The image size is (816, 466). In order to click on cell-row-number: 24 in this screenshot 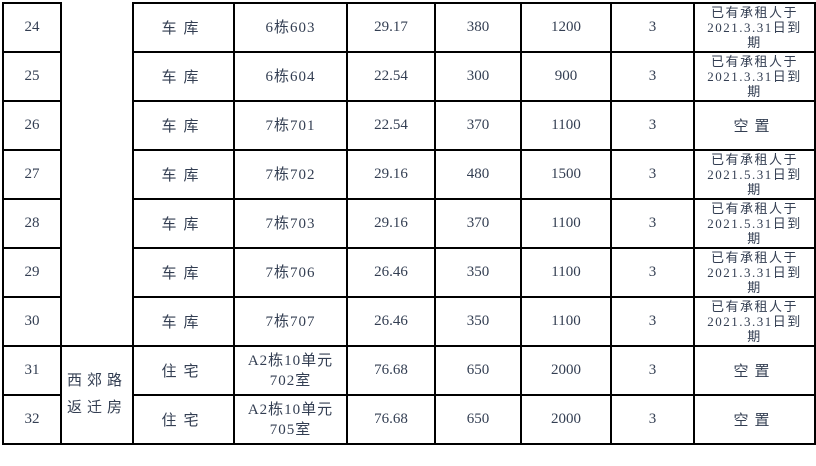, I will do `click(32, 27)`.